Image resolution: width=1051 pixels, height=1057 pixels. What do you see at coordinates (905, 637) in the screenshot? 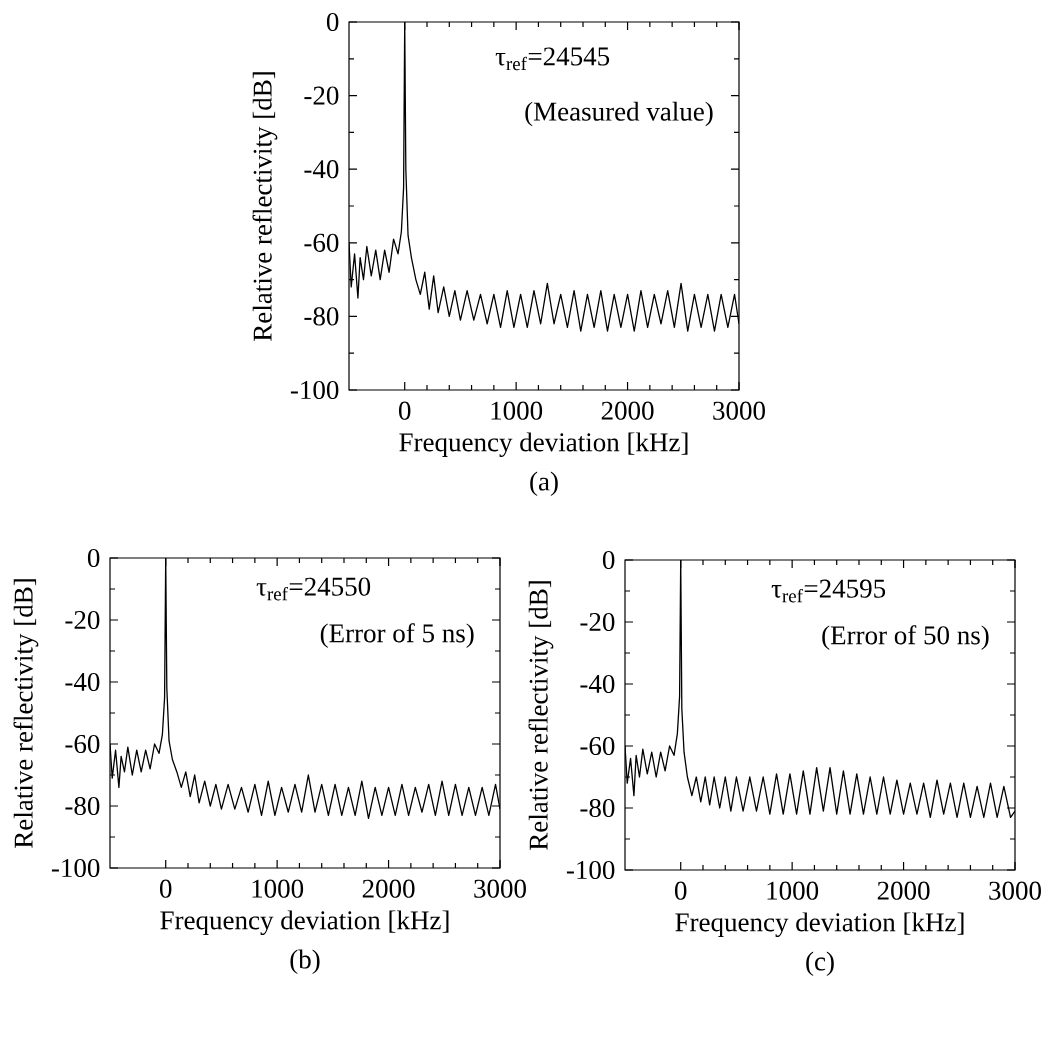
I see `annotation: (Error of 50 ns)` at bounding box center [905, 637].